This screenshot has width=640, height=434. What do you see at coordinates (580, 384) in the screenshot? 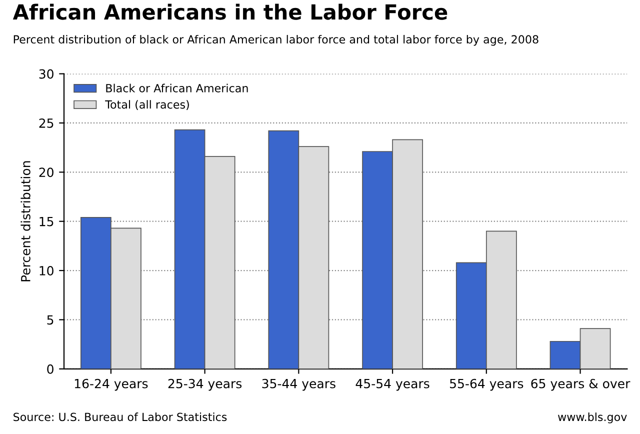
I see `x-tick-label: 65 years & over` at bounding box center [580, 384].